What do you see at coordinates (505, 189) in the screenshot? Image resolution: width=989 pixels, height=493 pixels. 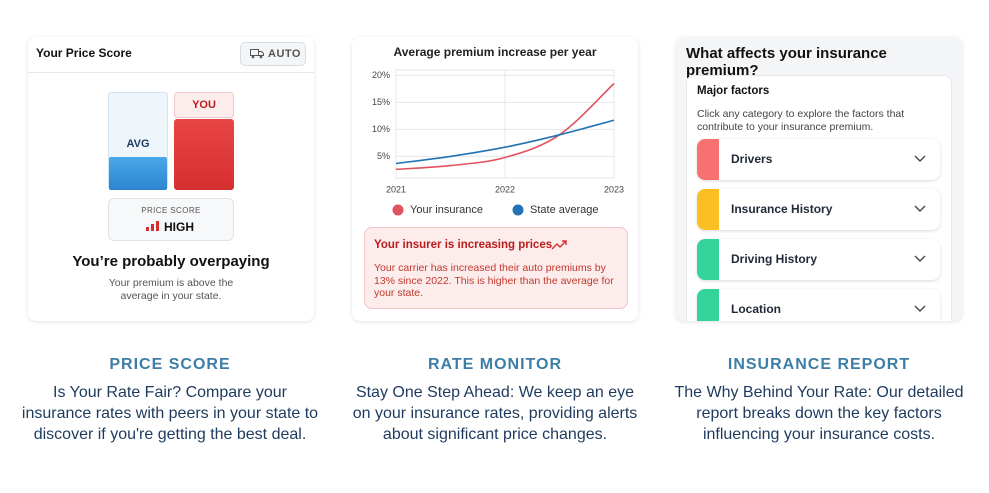 I see `x-tick-label: 2022` at bounding box center [505, 189].